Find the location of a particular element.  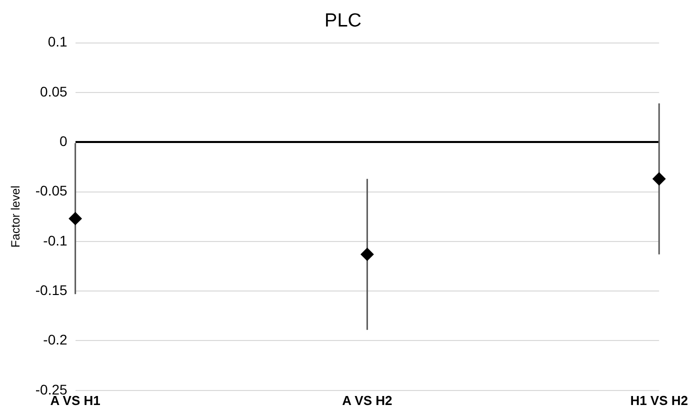

y-axis-title: Factor level is located at coordinates (15, 217).